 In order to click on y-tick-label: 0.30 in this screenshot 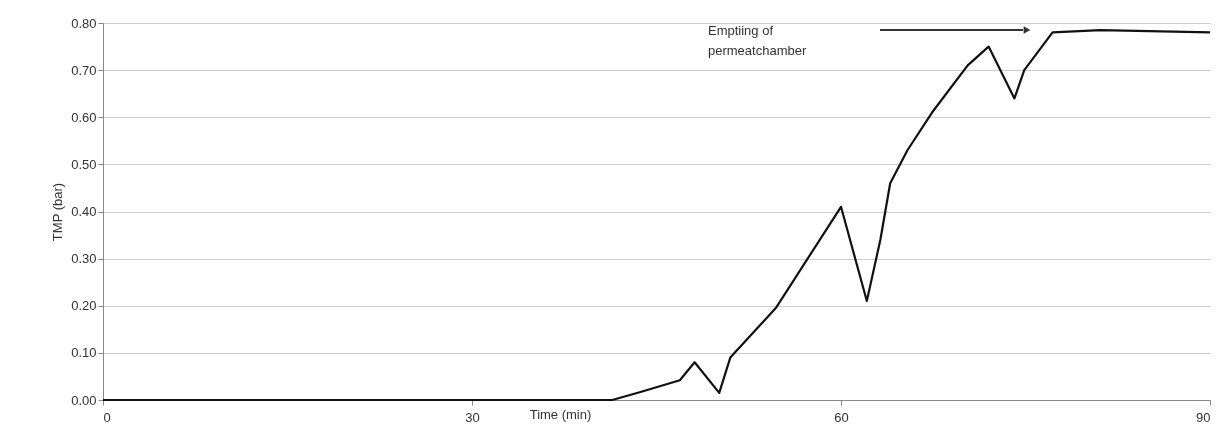, I will do `click(84, 259)`.